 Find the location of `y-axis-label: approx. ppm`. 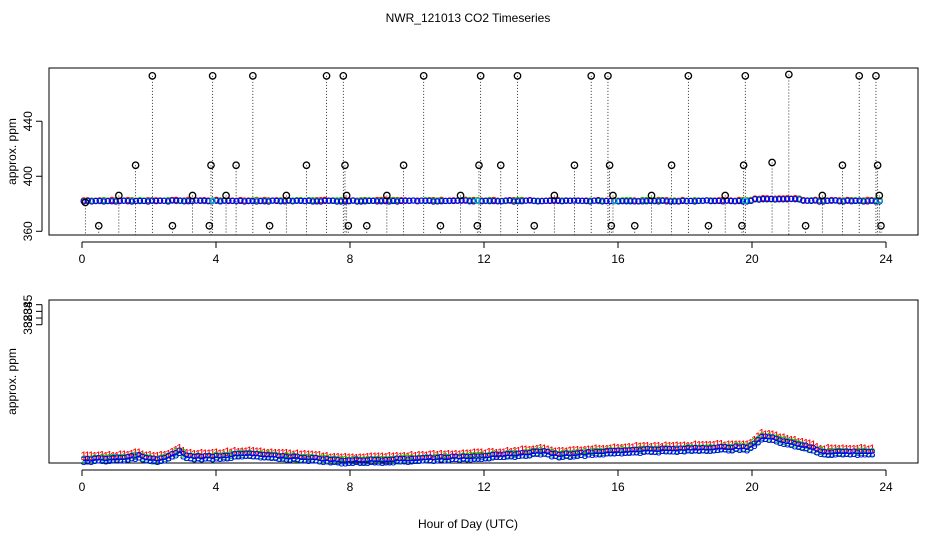

y-axis-label: approx. ppm is located at coordinates (12, 381).